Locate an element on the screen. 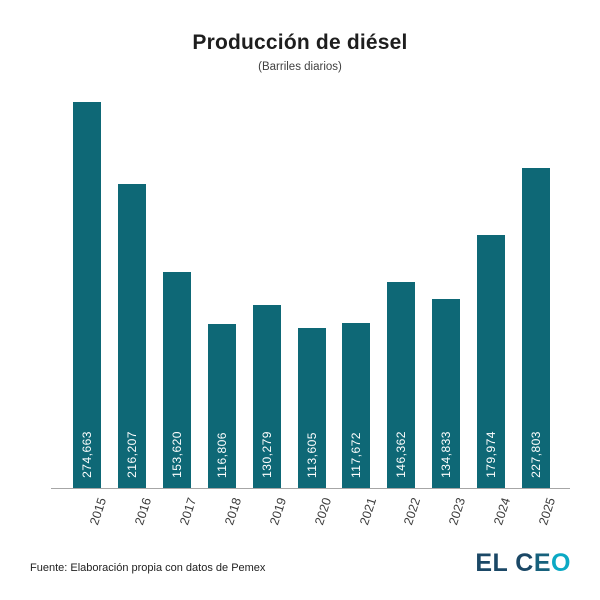  elceo-logo-part-3: O is located at coordinates (561, 563).